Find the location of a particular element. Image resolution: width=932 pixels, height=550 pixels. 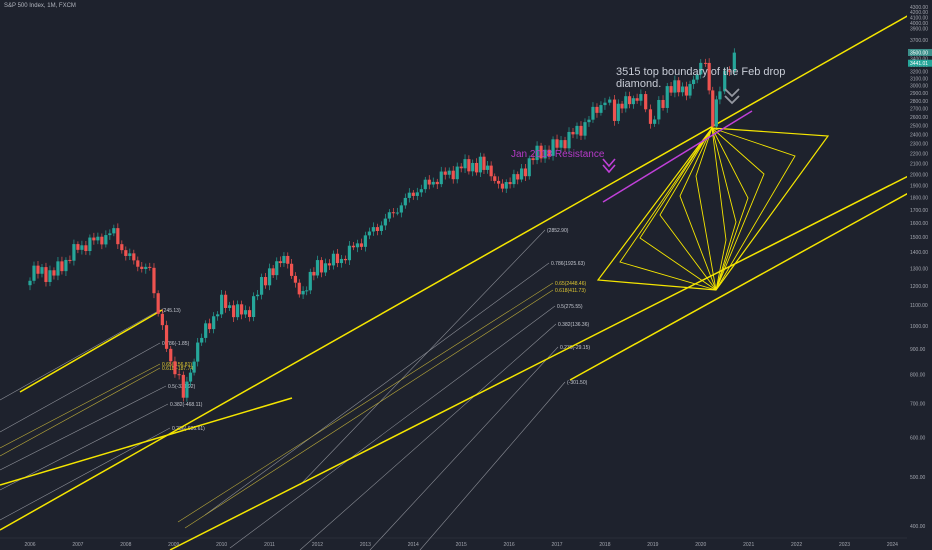

fib-label-right: 0.236(-29.15) is located at coordinates (575, 348).